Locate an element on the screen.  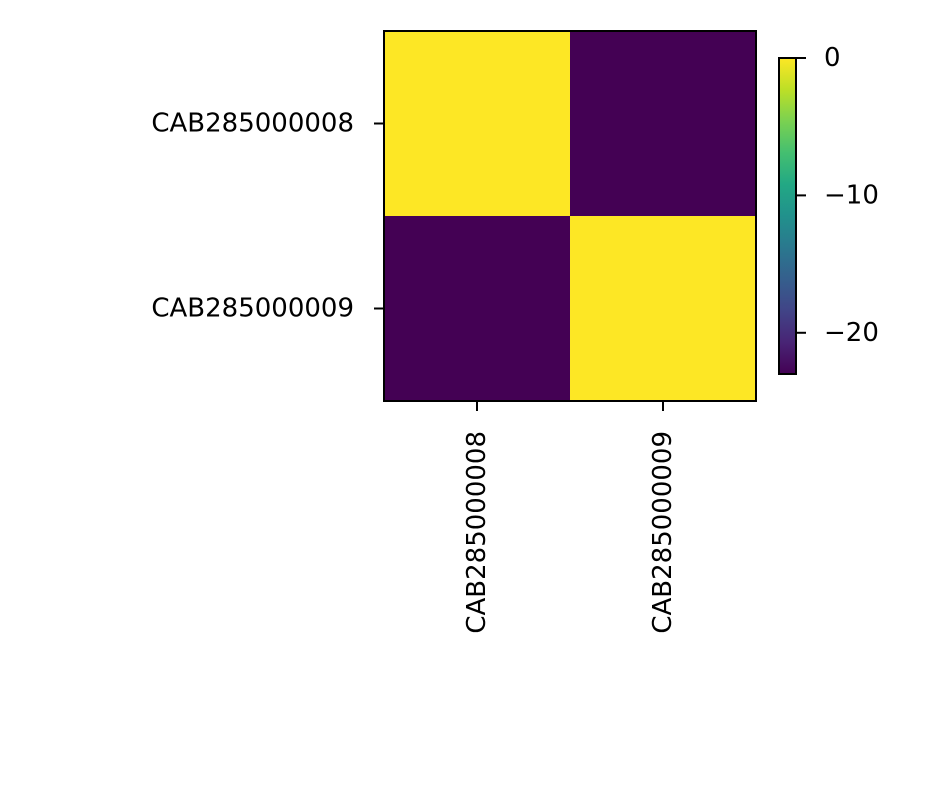
x-axis: CAB285000008 CAB285000009 is located at coordinates (570, 517).